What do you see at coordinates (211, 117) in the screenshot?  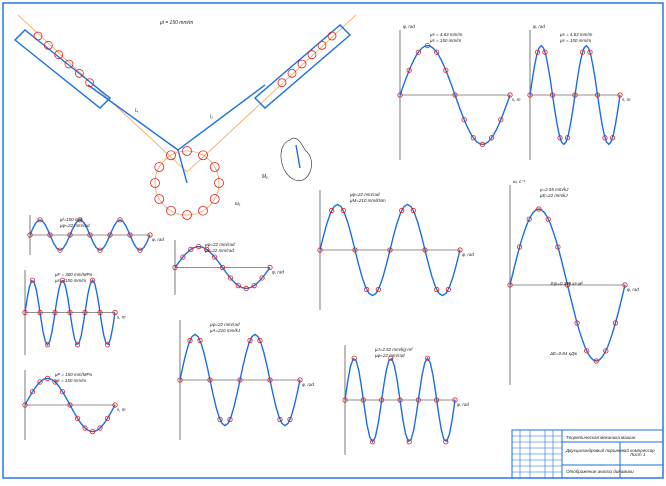 I see `label-link-right: l₂` at bounding box center [211, 117].